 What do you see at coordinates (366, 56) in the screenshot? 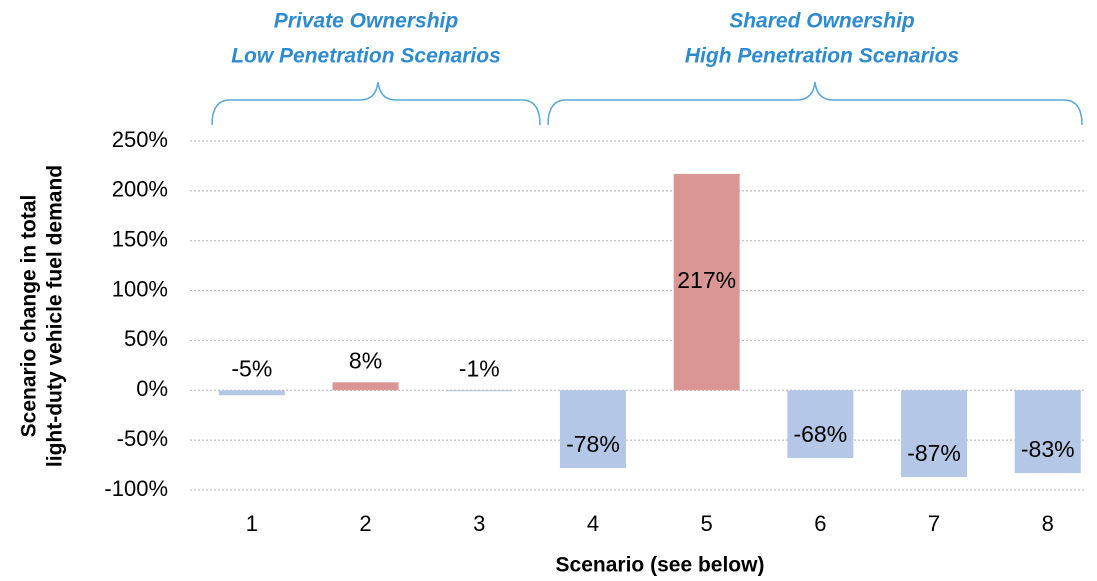
I see `group-title: Low Penetration Scenarios` at bounding box center [366, 56].